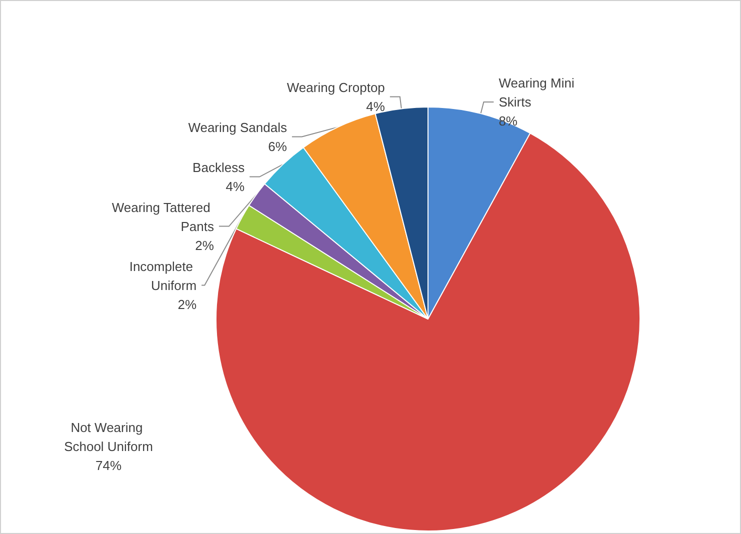 The image size is (741, 534). Describe the element at coordinates (108, 465) in the screenshot. I see `data-label: 74%` at that location.